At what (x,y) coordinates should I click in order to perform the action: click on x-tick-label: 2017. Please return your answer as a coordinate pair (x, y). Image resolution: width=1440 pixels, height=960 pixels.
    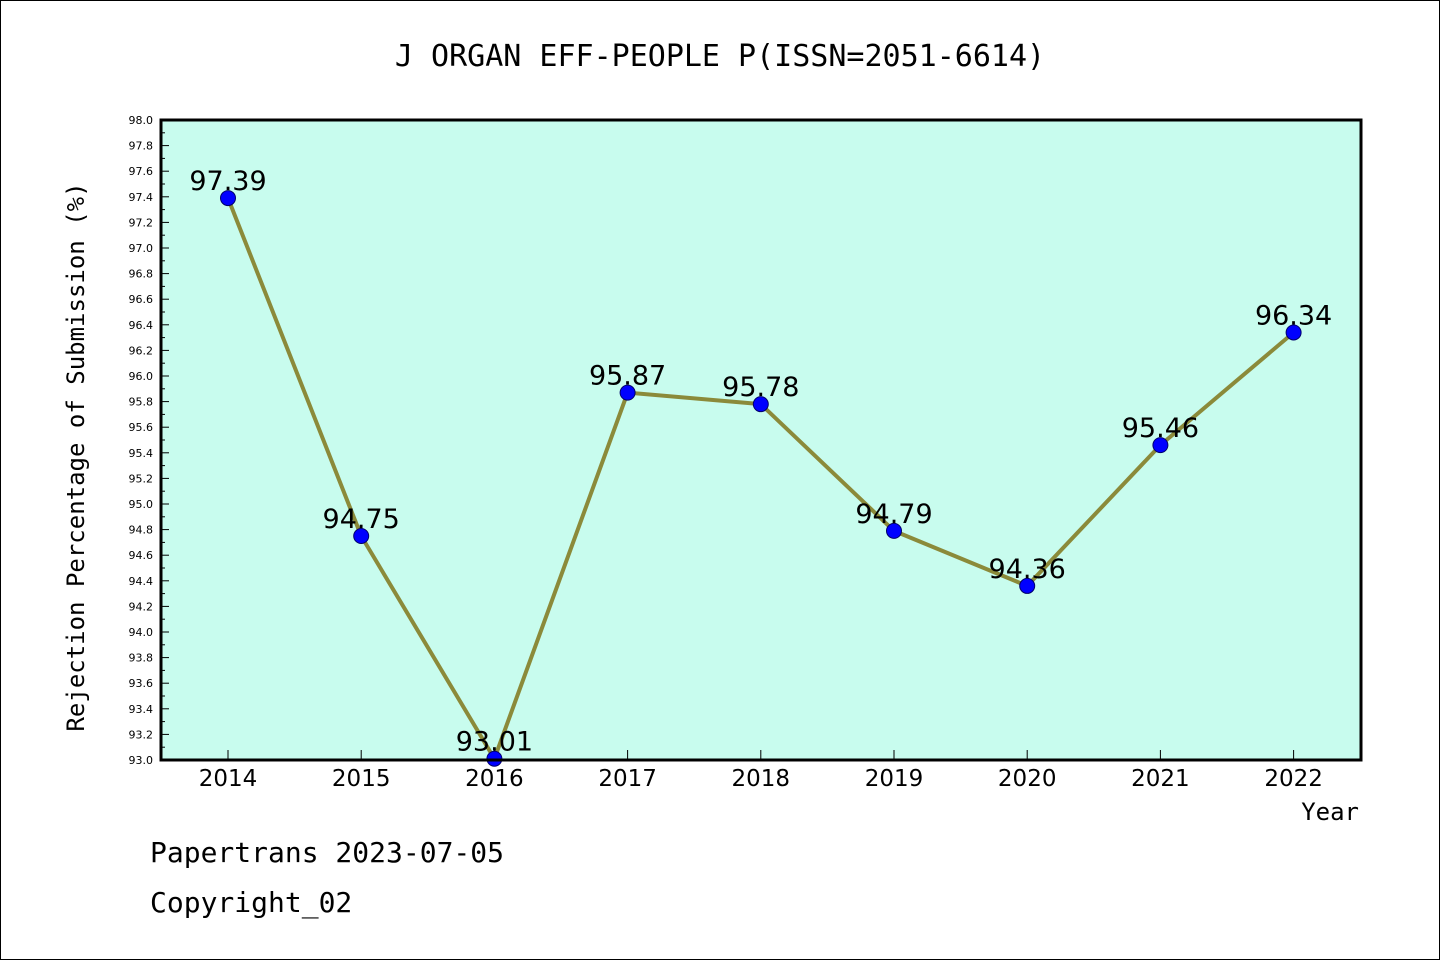
    Looking at the image, I should click on (627, 779).